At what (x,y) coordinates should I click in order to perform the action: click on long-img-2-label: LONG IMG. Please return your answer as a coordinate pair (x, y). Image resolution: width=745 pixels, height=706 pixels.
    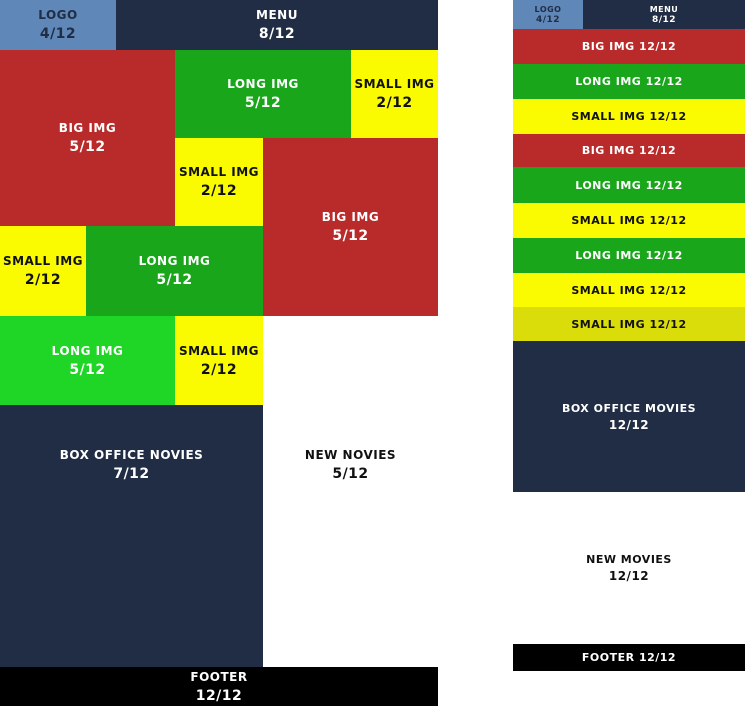
    Looking at the image, I should click on (174, 261).